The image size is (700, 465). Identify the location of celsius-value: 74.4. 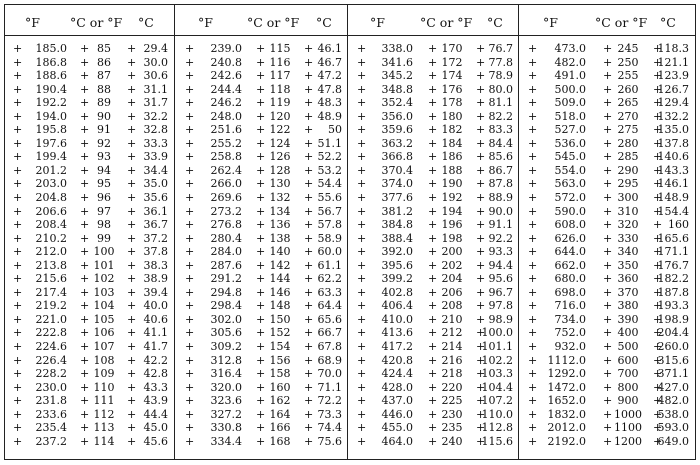
(330, 428).